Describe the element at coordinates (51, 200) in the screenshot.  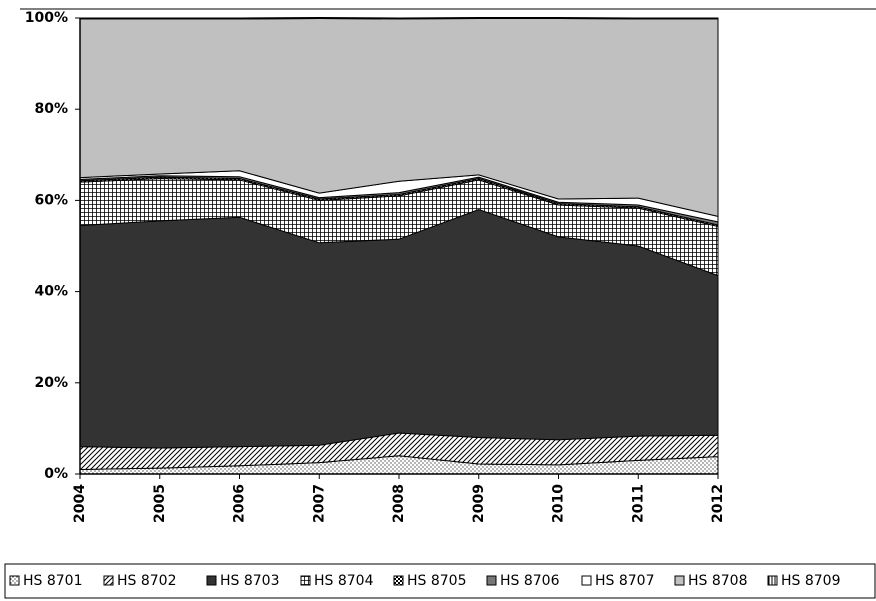
I see `y-tick-label: 60%` at that location.